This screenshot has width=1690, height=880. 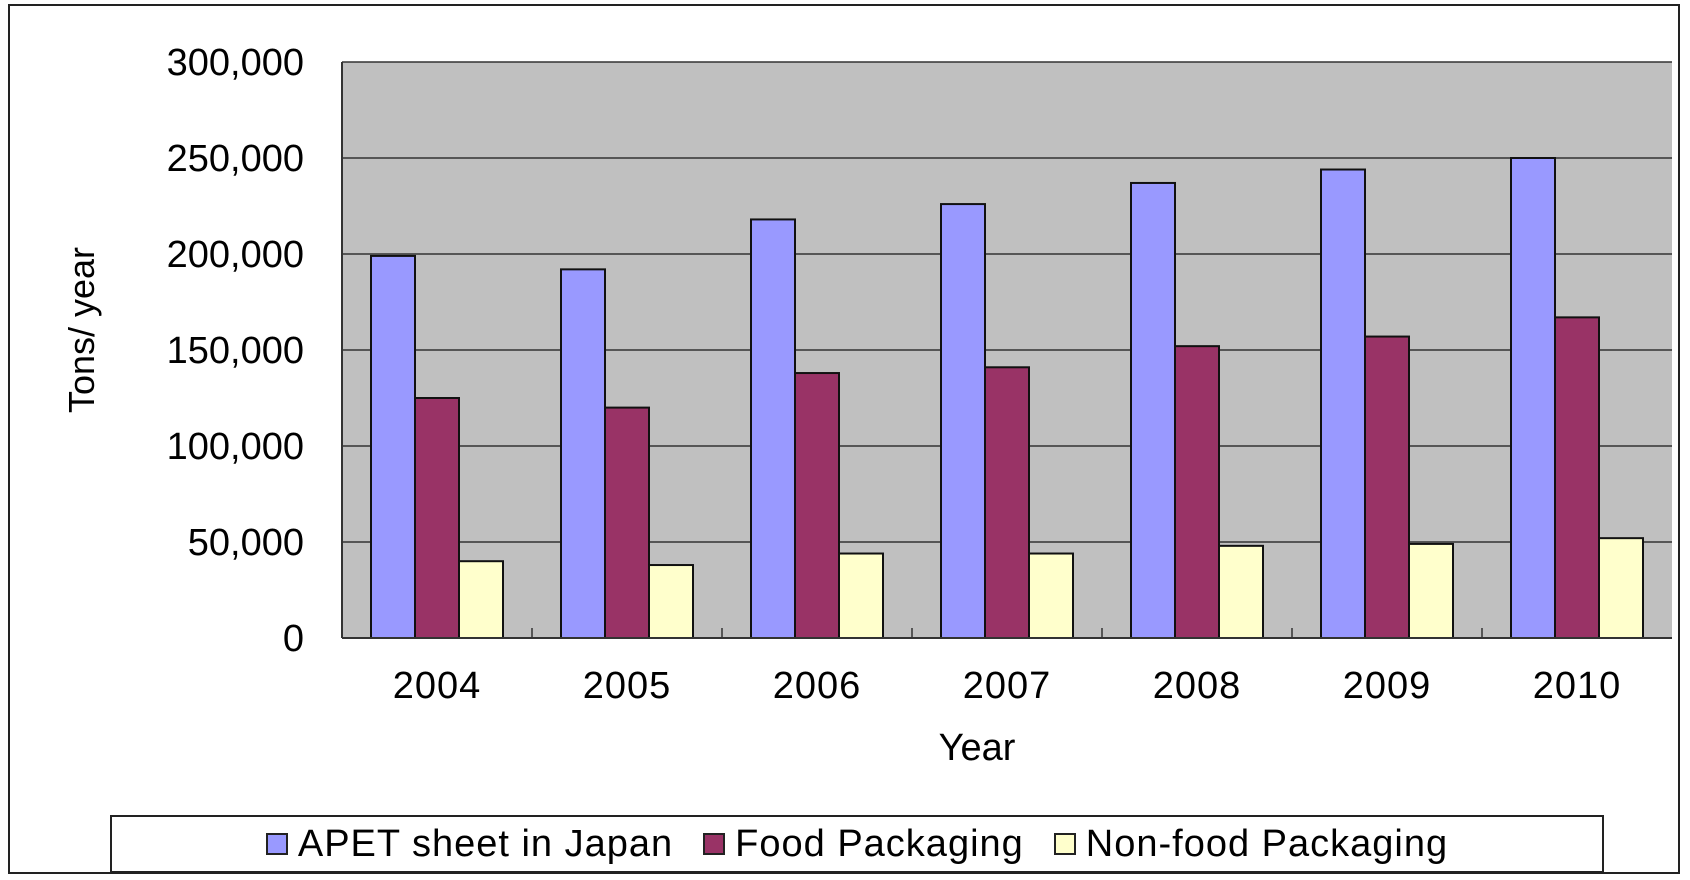 I want to click on bar-food-packaging-2006, so click(x=817, y=505).